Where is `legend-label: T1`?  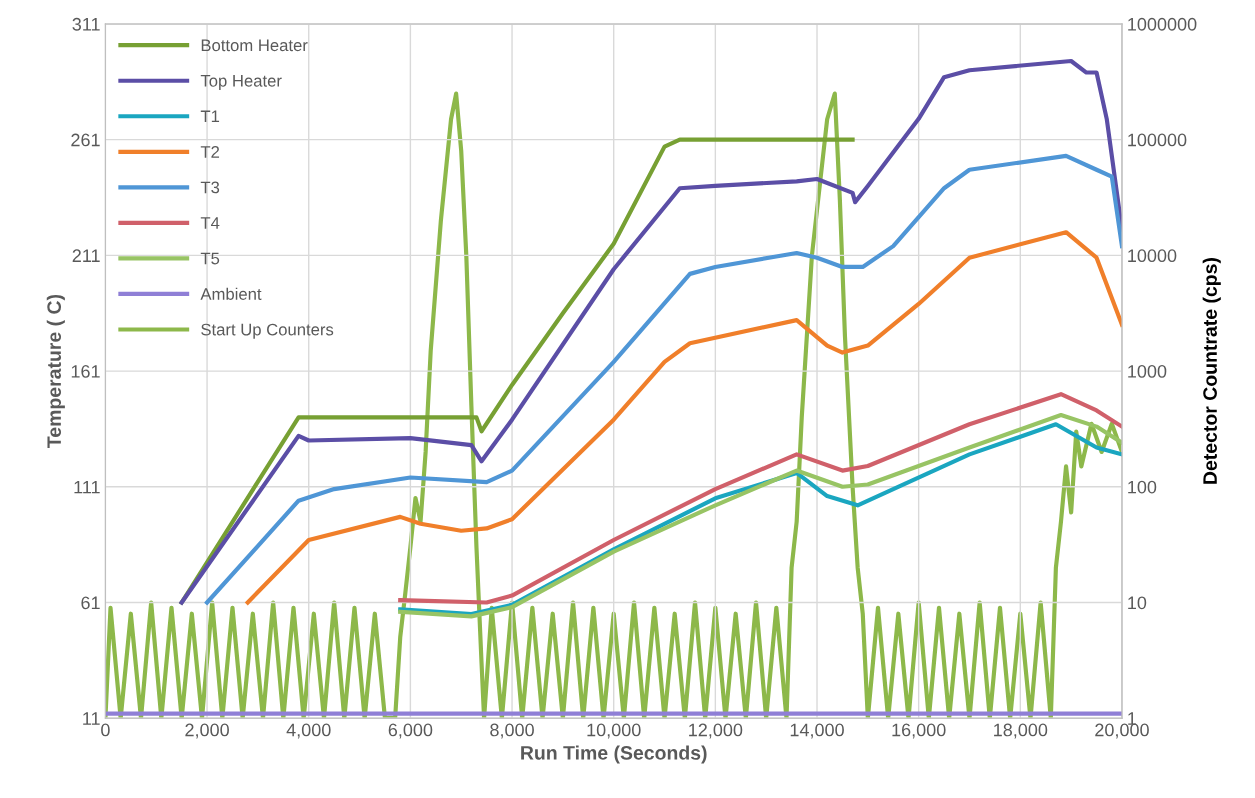 legend-label: T1 is located at coordinates (210, 116).